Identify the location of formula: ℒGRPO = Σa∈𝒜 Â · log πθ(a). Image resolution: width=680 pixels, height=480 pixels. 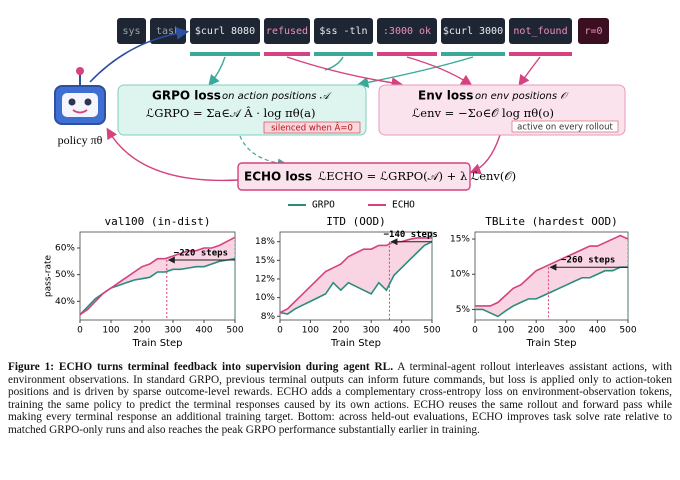
(230, 113).